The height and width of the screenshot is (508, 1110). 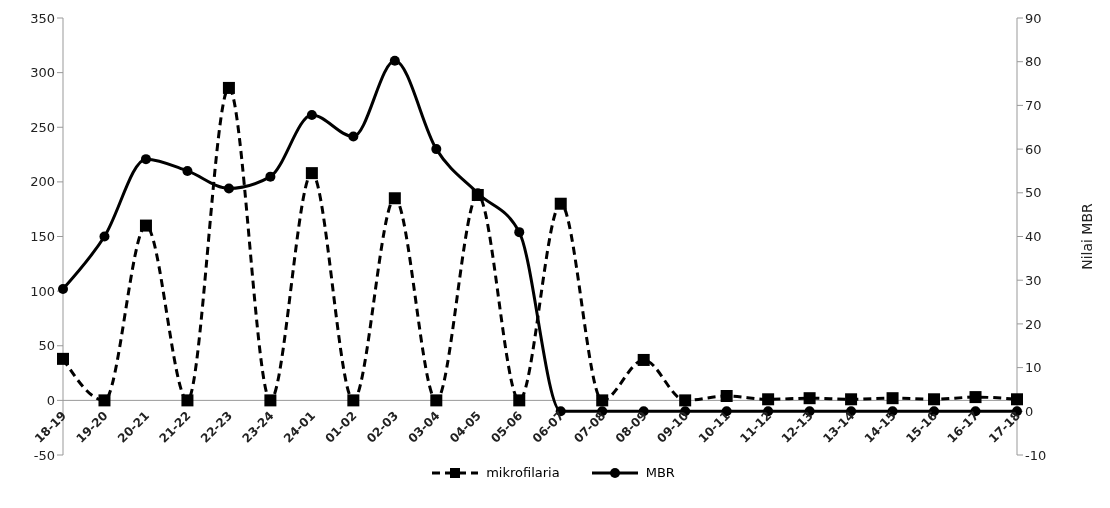 What do you see at coordinates (1033, 280) in the screenshot?
I see `y2-tick-label: 30` at bounding box center [1033, 280].